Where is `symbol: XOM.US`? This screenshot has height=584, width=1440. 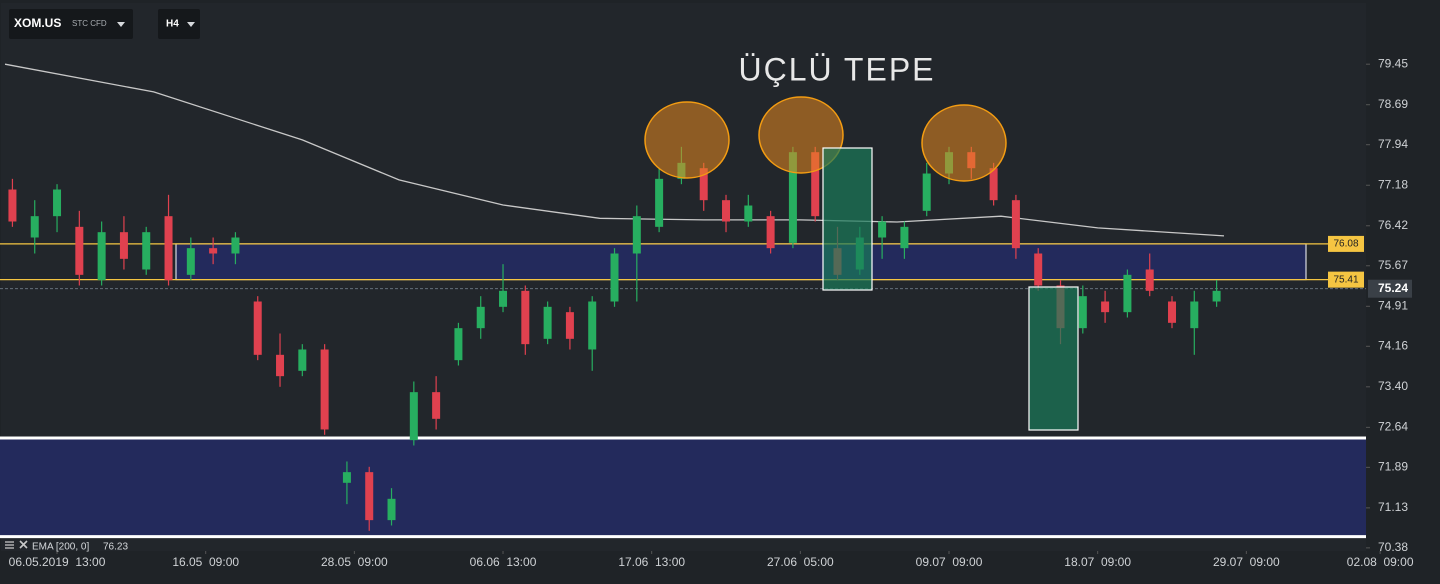
symbol: XOM.US is located at coordinates (37, 23).